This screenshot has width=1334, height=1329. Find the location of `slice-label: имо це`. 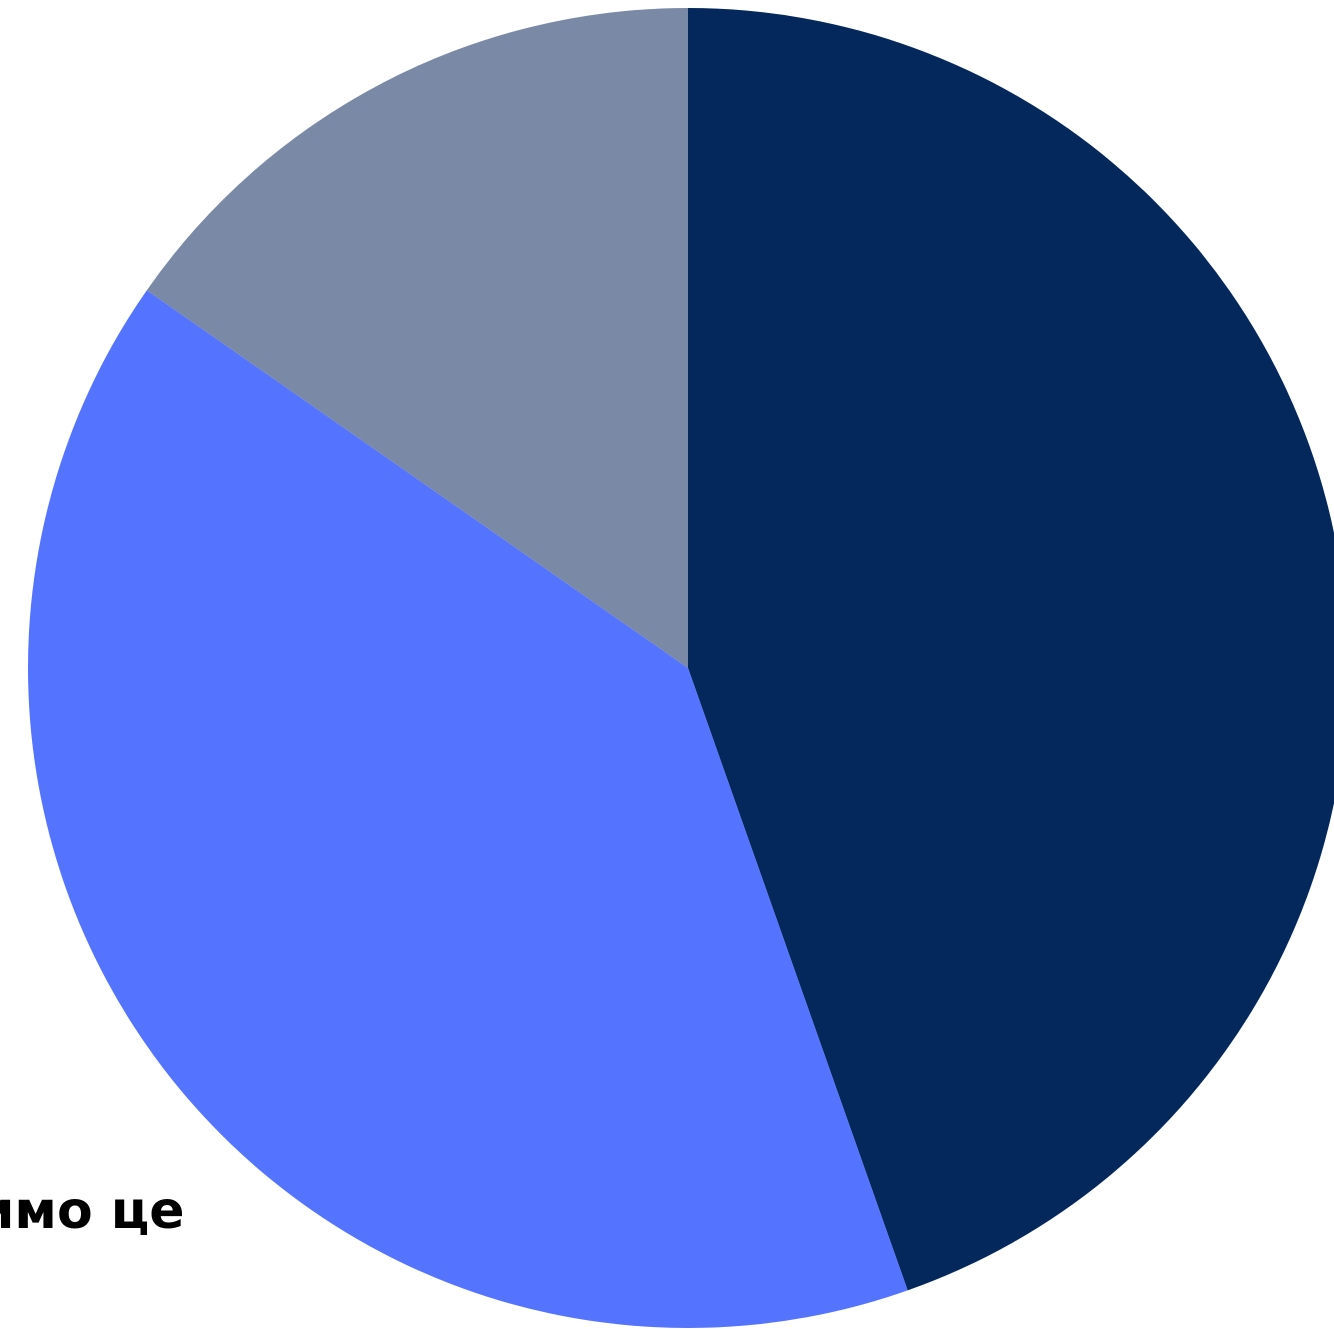

slice-label: имо це is located at coordinates (92, 1211).